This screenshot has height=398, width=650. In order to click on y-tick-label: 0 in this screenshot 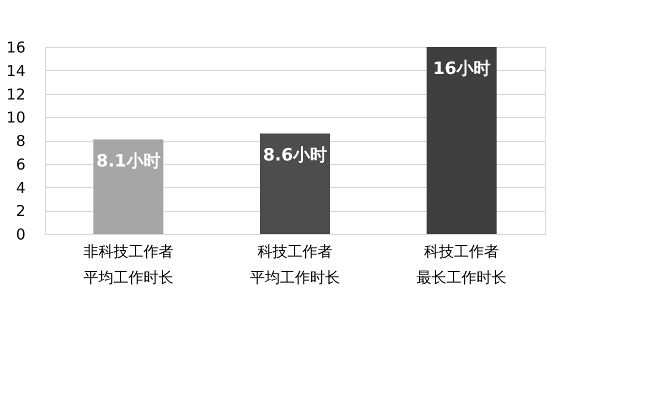, I will do `click(21, 235)`.